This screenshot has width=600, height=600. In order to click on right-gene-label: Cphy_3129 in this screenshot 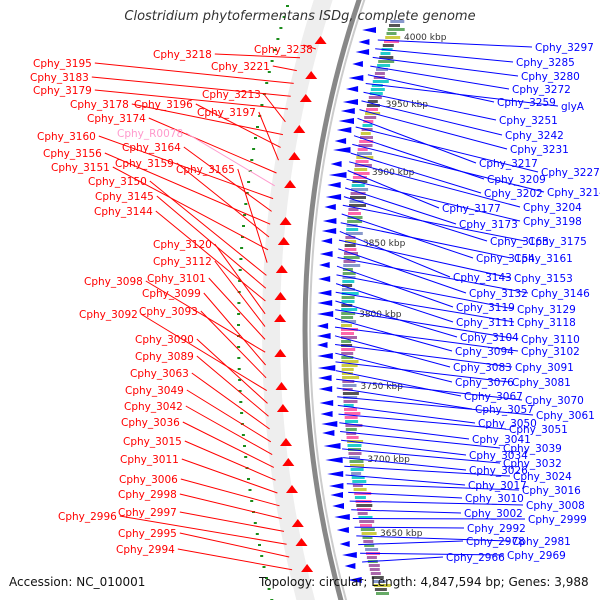, I will do `click(546, 310)`.